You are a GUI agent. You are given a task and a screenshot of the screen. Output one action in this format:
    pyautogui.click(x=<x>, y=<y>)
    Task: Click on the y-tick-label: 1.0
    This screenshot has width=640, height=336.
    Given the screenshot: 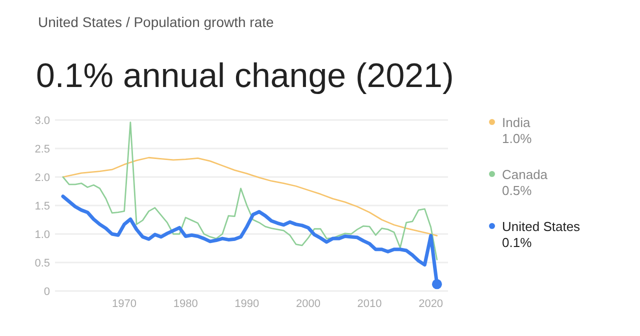 What is the action you would take?
    pyautogui.click(x=42, y=235)
    